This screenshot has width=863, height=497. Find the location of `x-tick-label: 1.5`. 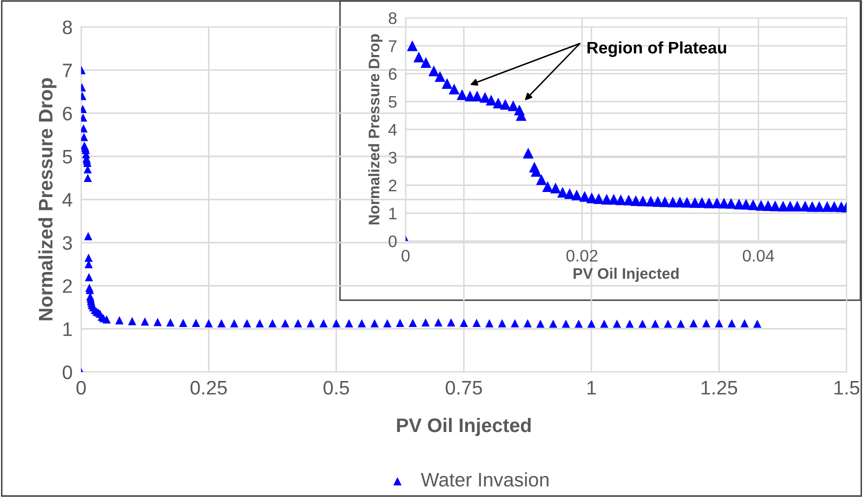

x-tick-label: 1.5 is located at coordinates (847, 388).